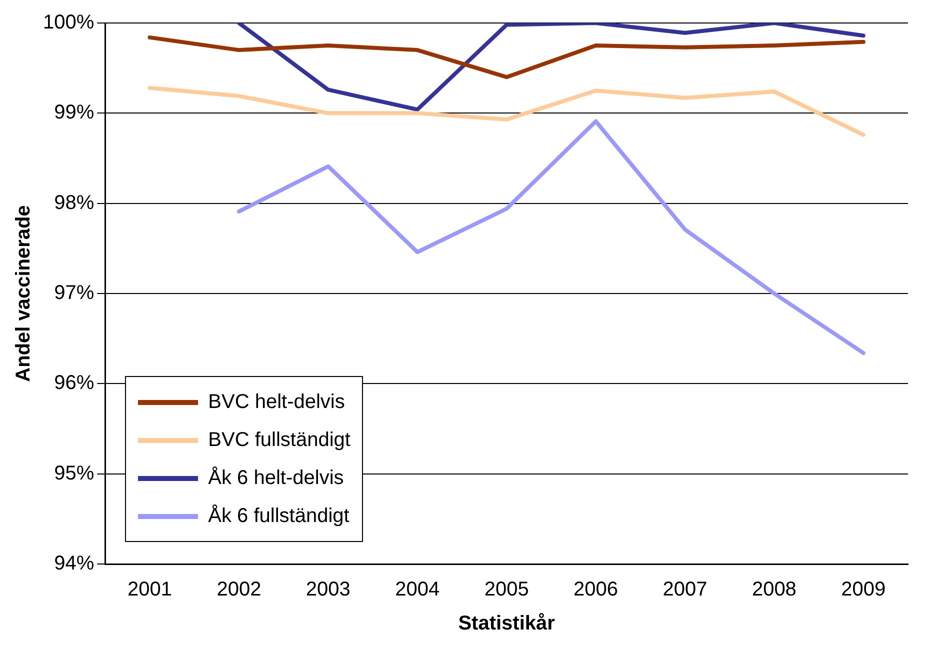 The image size is (936, 648). I want to click on legend-label: Åk 6 fullständigt, so click(279, 516).